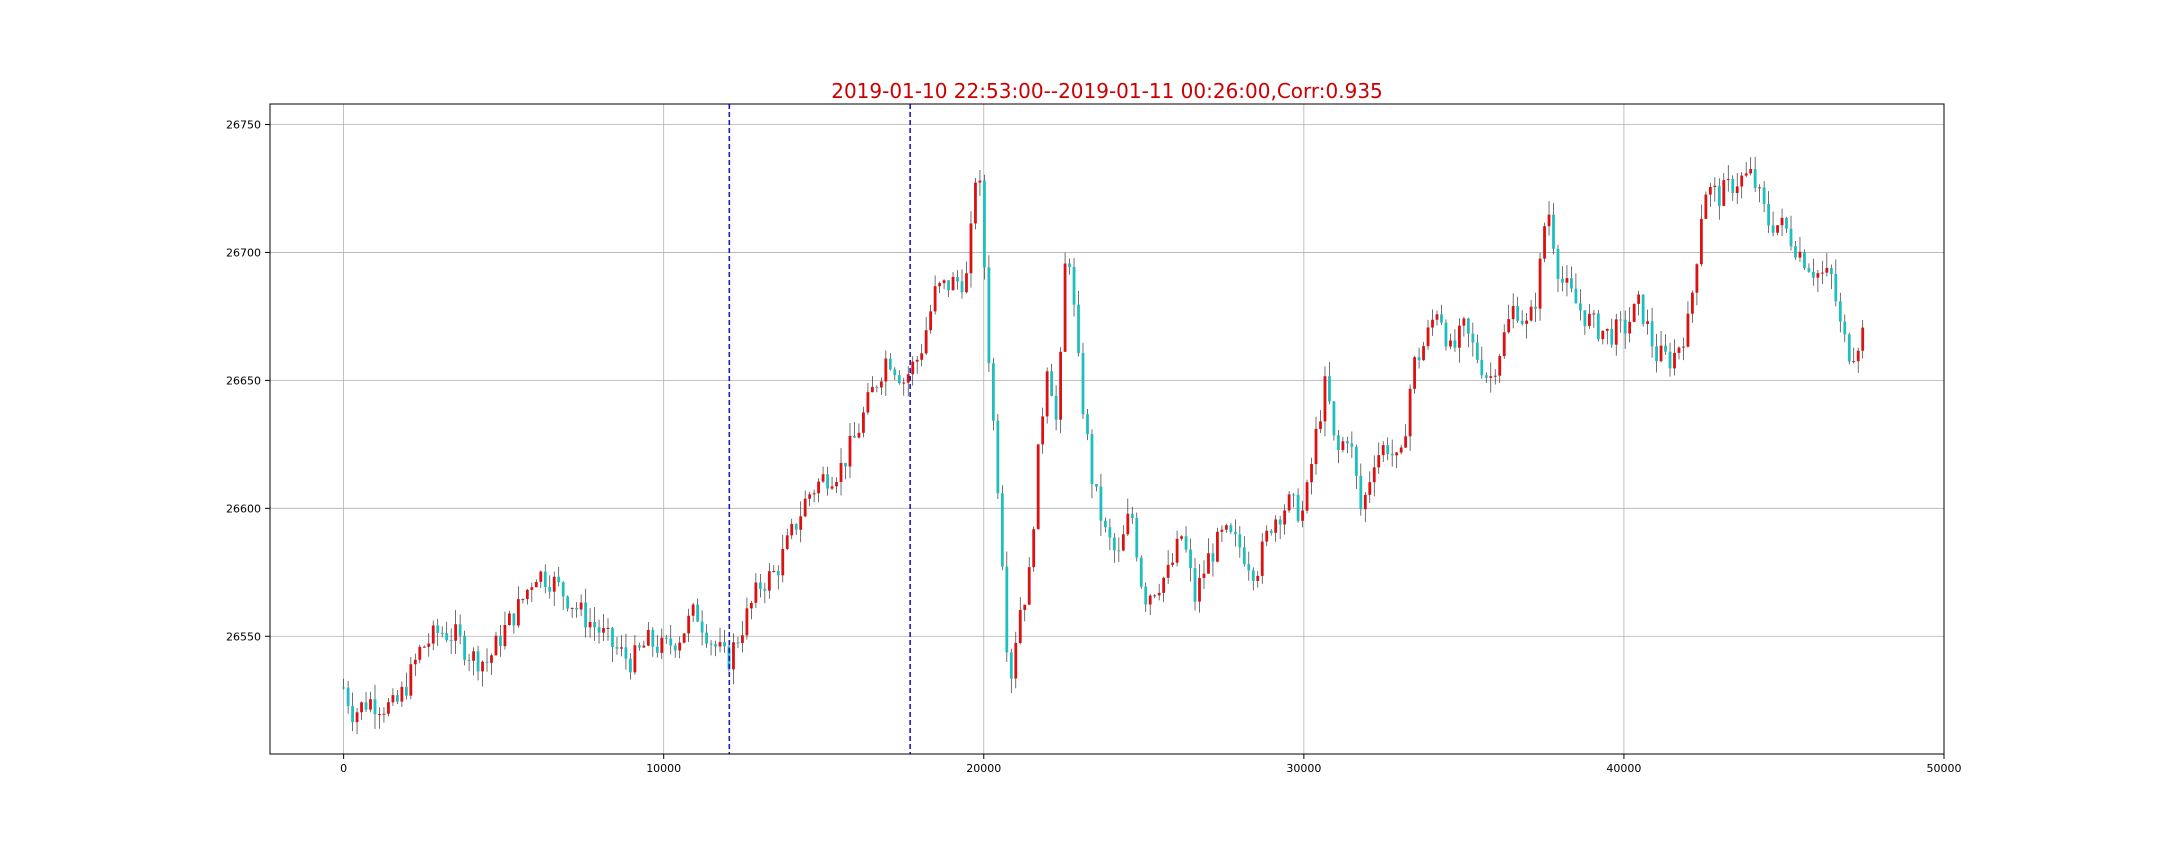  What do you see at coordinates (983, 768) in the screenshot?
I see `x-tick-label: 20000` at bounding box center [983, 768].